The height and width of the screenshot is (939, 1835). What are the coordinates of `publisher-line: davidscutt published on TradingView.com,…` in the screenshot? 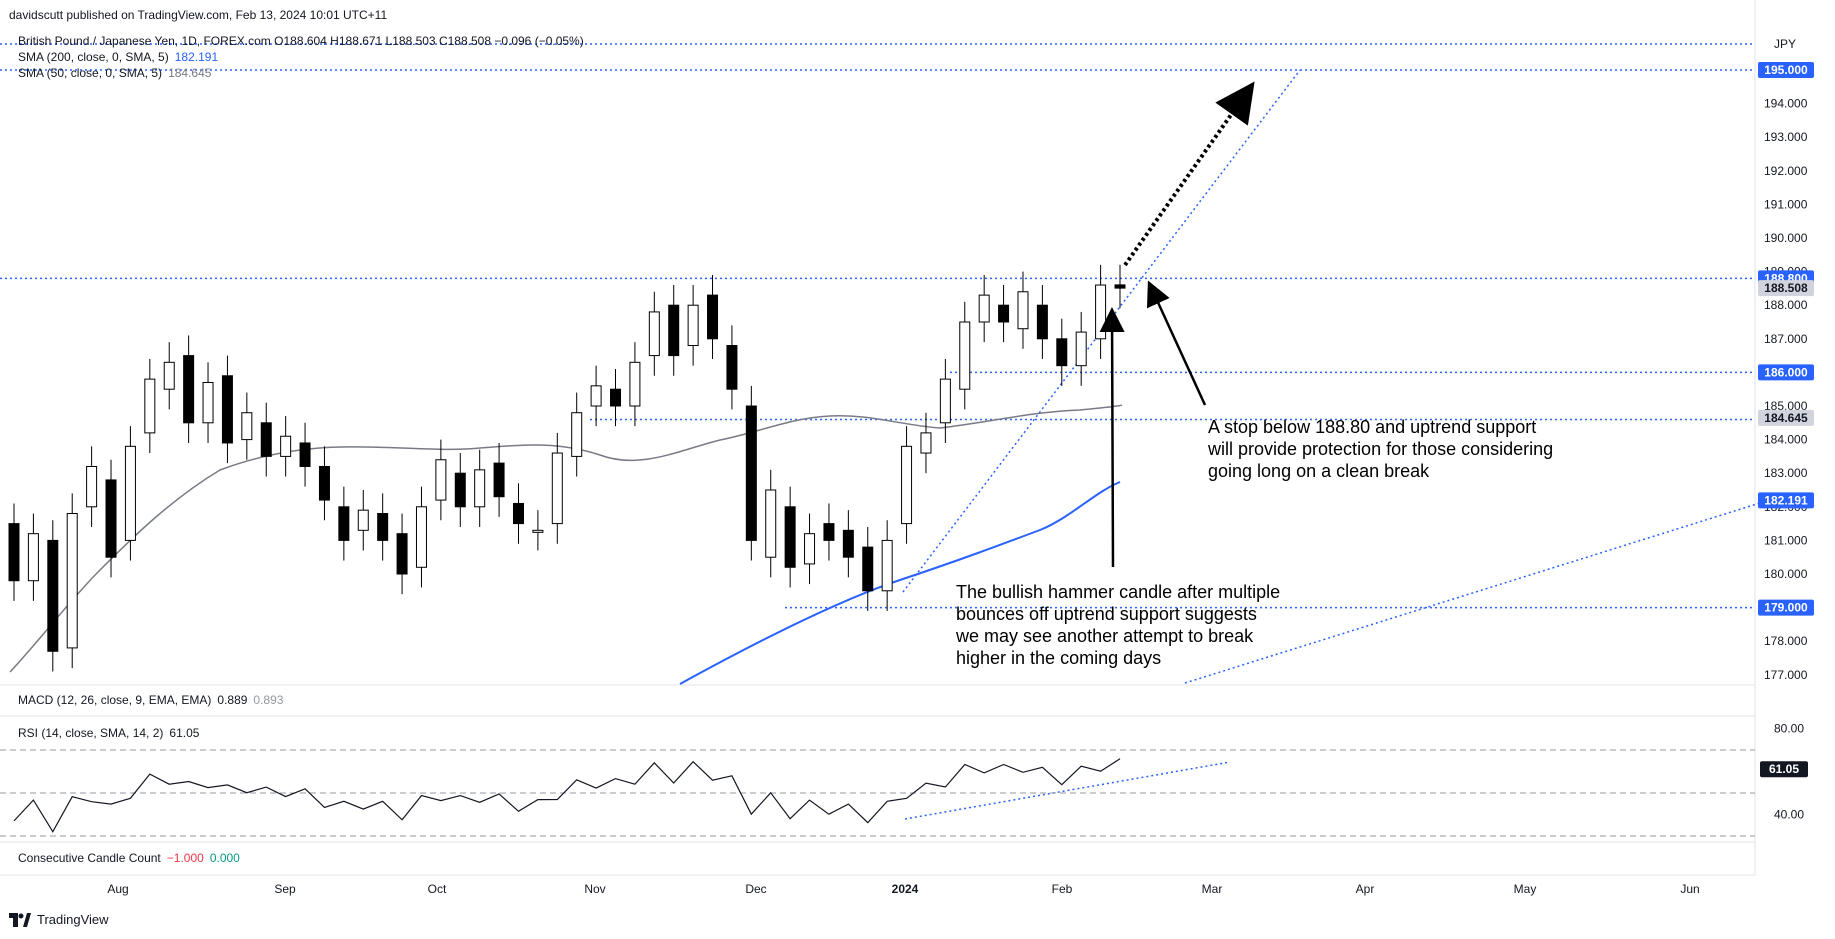 It's located at (198, 15).